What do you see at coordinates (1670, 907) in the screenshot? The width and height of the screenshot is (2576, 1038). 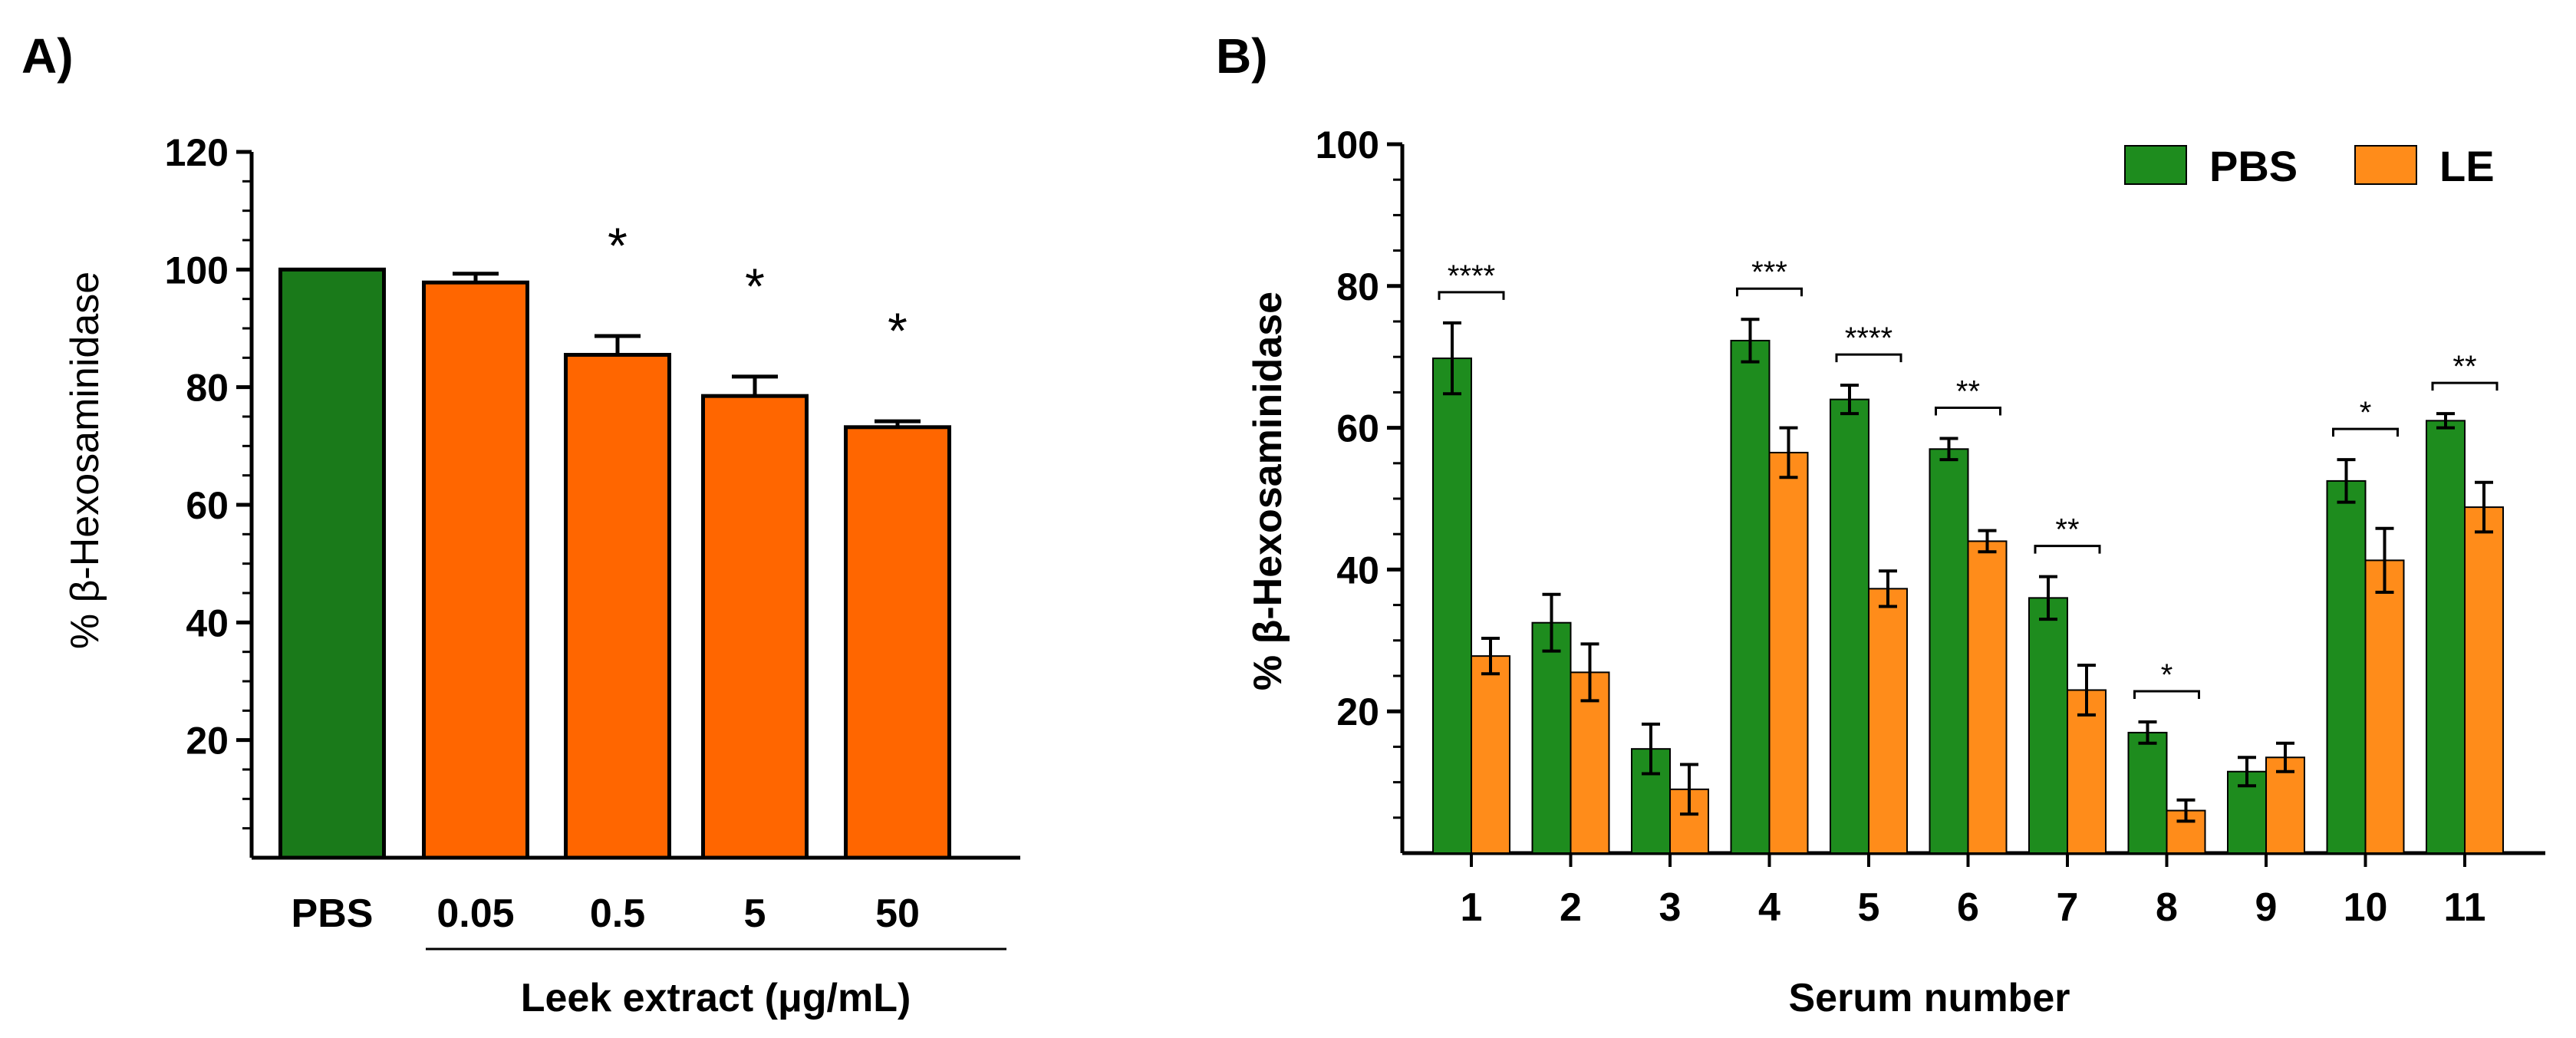 I see `panel-b-x-tick-label: 3` at bounding box center [1670, 907].